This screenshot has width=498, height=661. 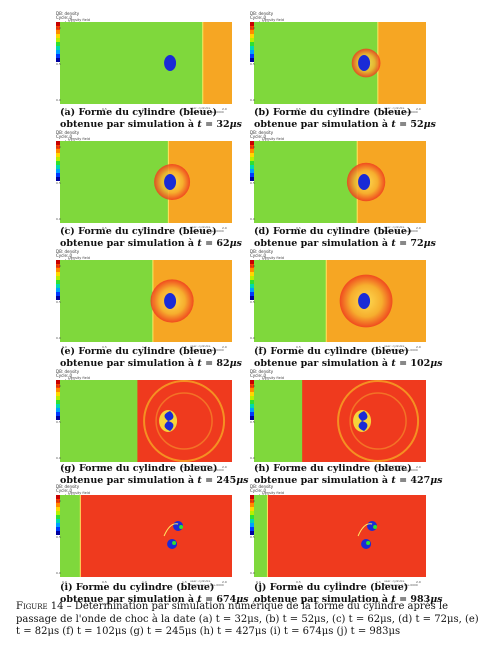 I want to click on unshocked-region, so click(x=261, y=536).